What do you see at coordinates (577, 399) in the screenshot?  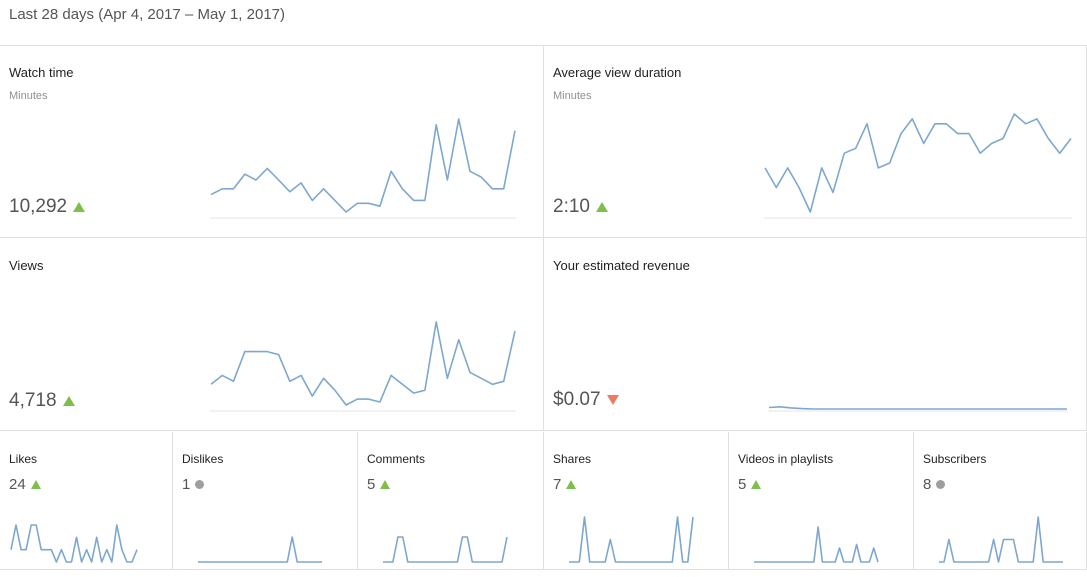 I see `metric-value-text: $0.07` at bounding box center [577, 399].